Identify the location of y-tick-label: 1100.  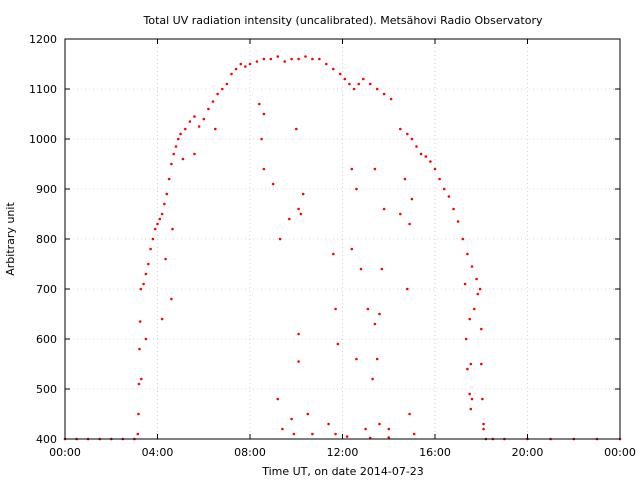
(43, 89).